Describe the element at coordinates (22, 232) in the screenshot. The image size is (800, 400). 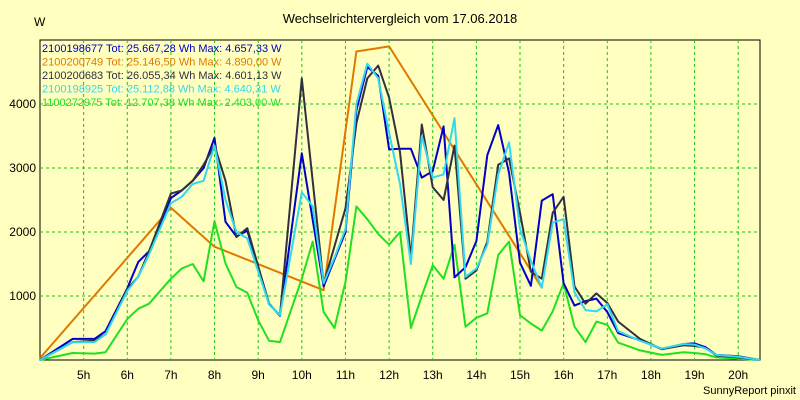
I see `y-tick-label: 2000` at that location.